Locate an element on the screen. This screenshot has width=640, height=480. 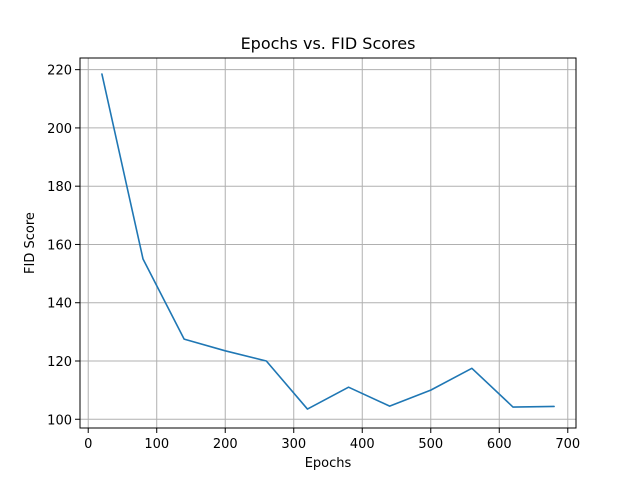
y-tick-label: 140 is located at coordinates (59, 304).